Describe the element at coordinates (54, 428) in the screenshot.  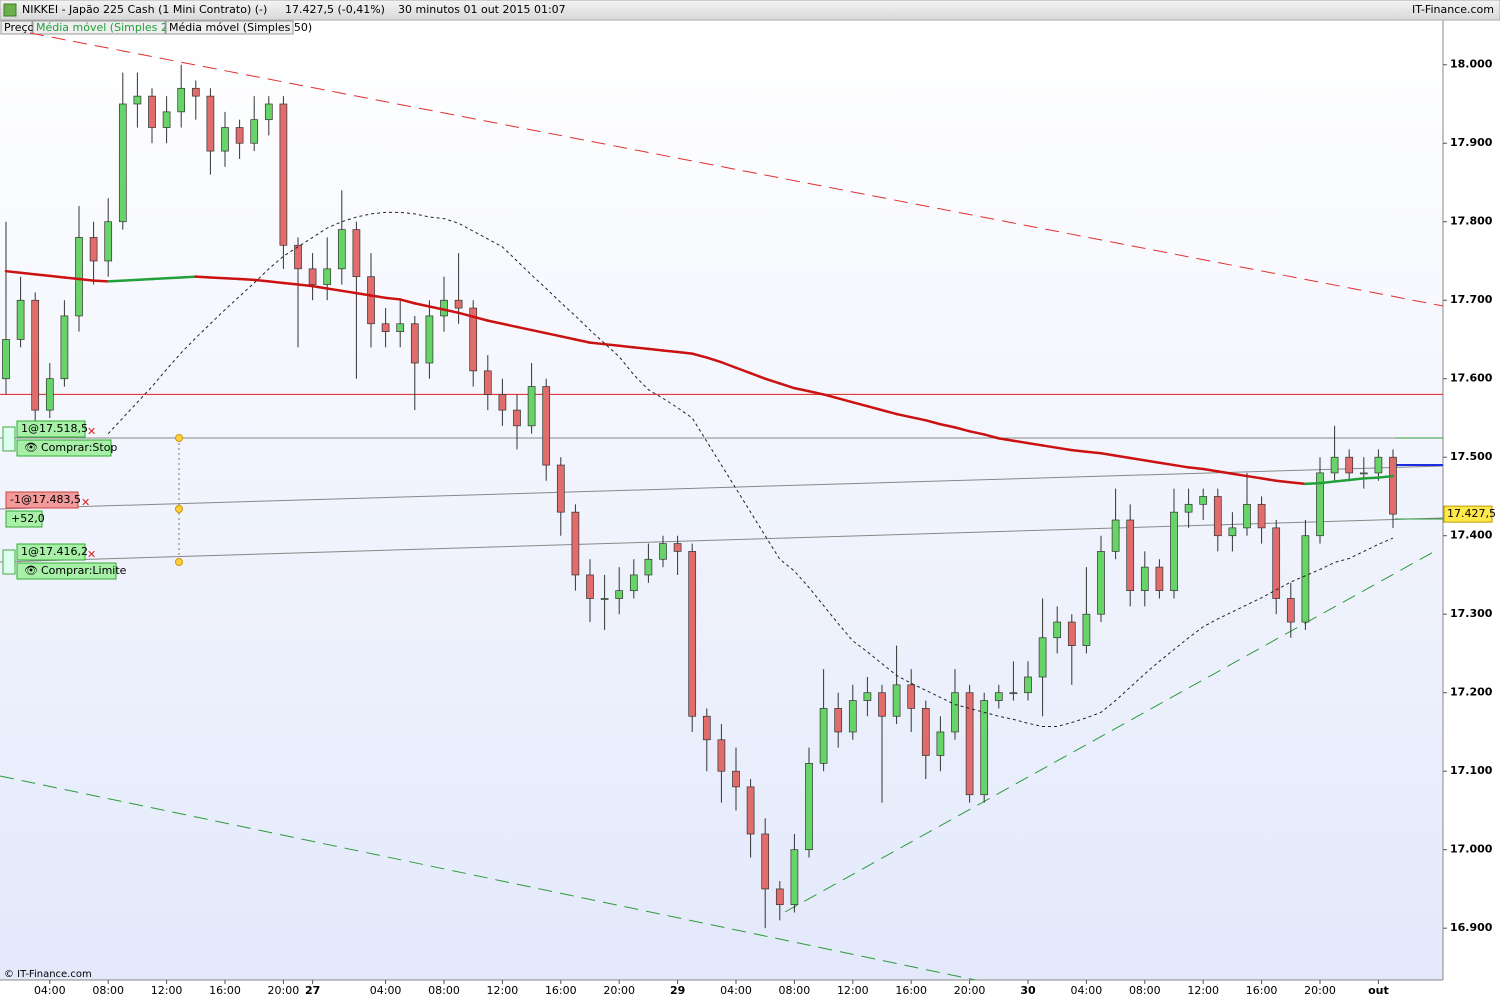
I see `order-label: 1@17.518,5` at that location.